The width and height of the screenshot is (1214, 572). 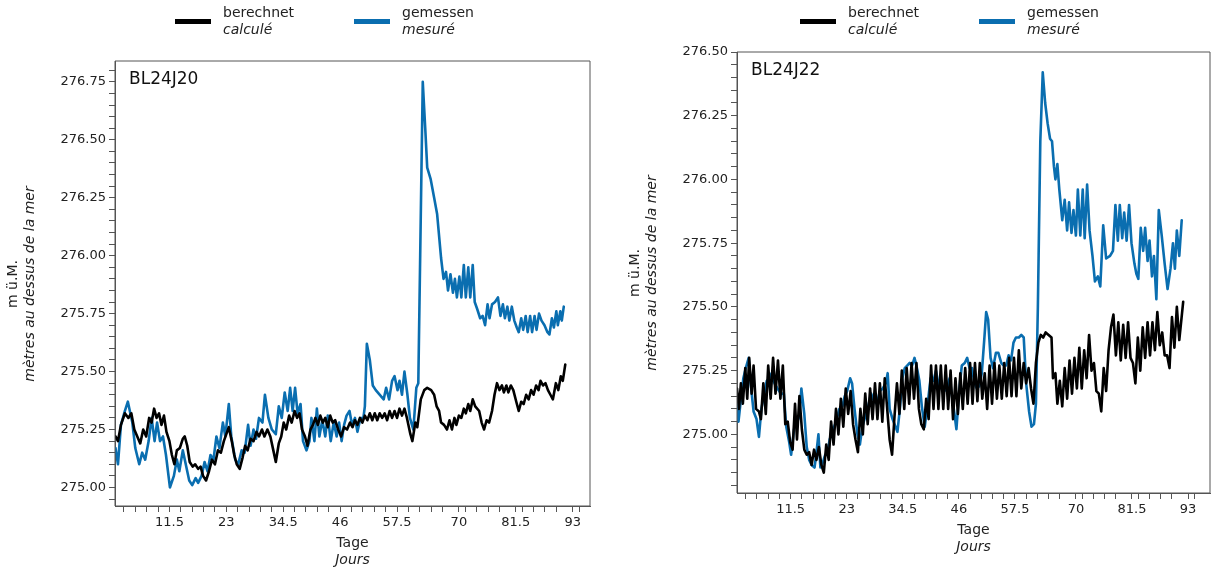 What do you see at coordinates (164, 77) in the screenshot?
I see `text: BL24J20` at bounding box center [164, 77].